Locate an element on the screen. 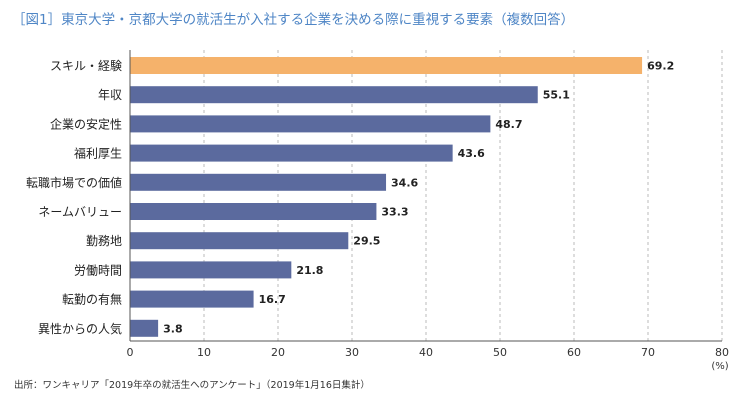 The height and width of the screenshot is (400, 742). category-label: 福利厚生 is located at coordinates (98, 153).